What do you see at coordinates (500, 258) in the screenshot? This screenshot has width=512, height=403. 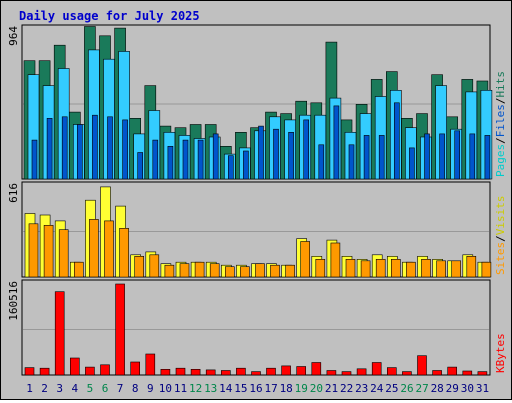 I see `legend-item: Sites` at bounding box center [500, 258].